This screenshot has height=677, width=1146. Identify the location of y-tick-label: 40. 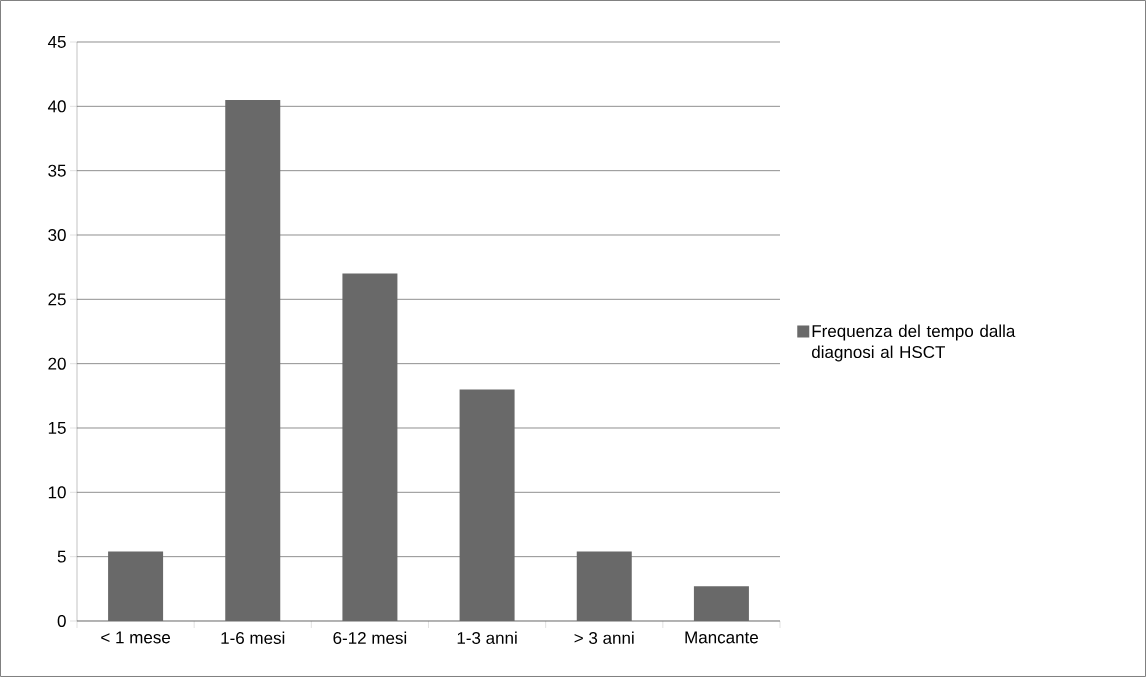
(56, 106).